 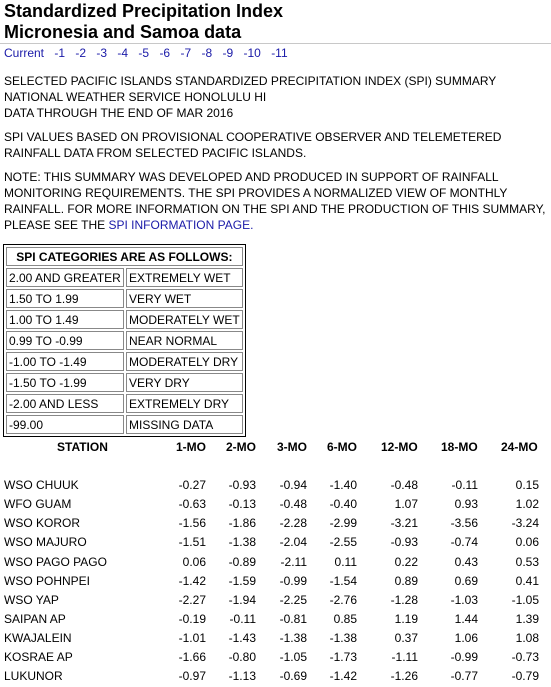 I want to click on spi-value: -0.40, so click(x=343, y=504).